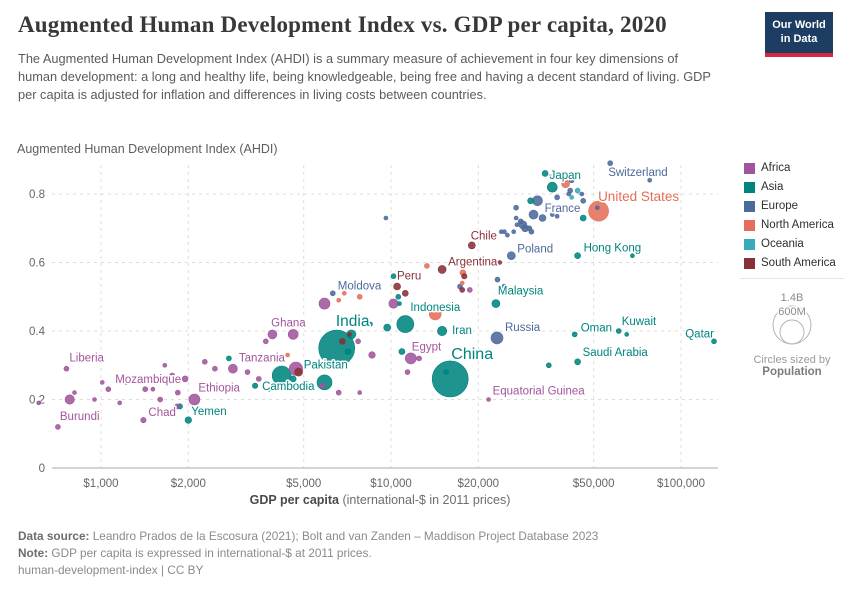 The width and height of the screenshot is (850, 600). I want to click on point-united-states, so click(598, 211).